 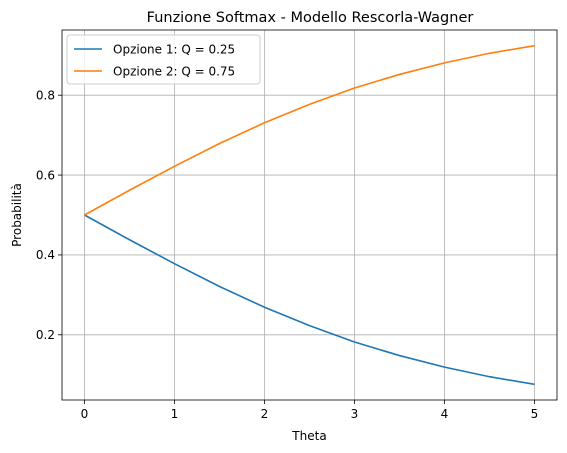 I want to click on x-tick-label: 5, so click(x=535, y=414).